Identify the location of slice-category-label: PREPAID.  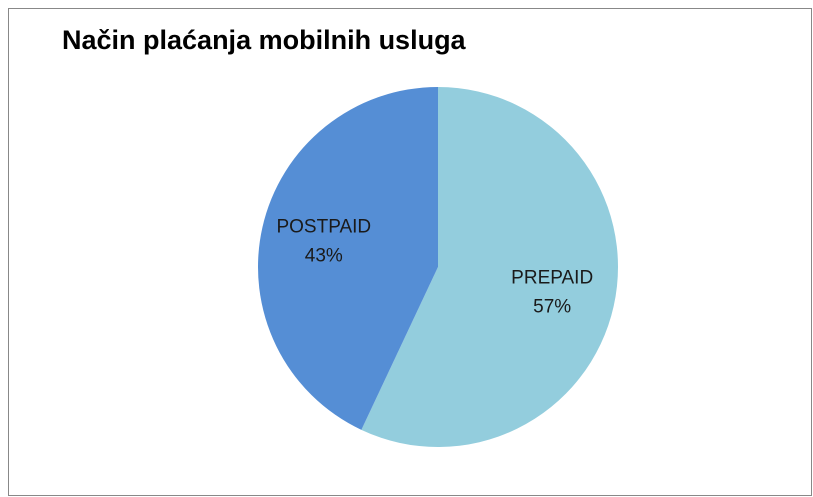
(552, 278).